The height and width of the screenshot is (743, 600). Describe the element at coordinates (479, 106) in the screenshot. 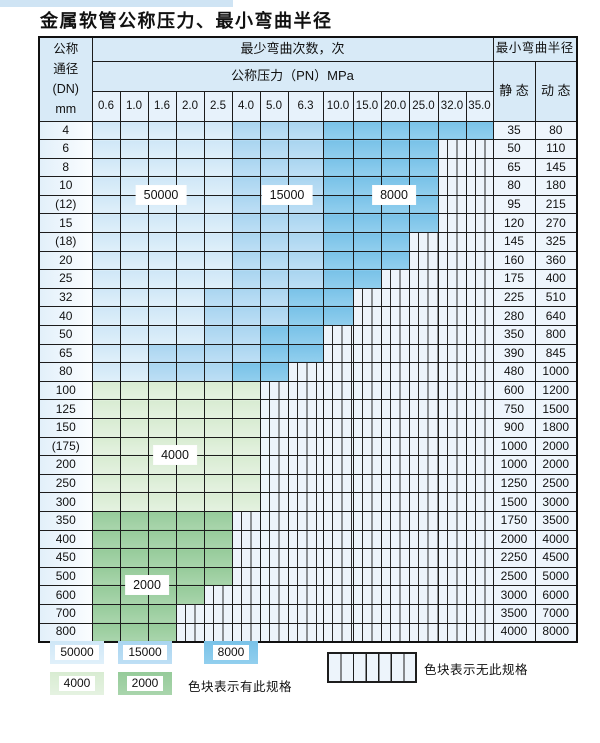

I see `header-pressure-value: 35.0` at that location.